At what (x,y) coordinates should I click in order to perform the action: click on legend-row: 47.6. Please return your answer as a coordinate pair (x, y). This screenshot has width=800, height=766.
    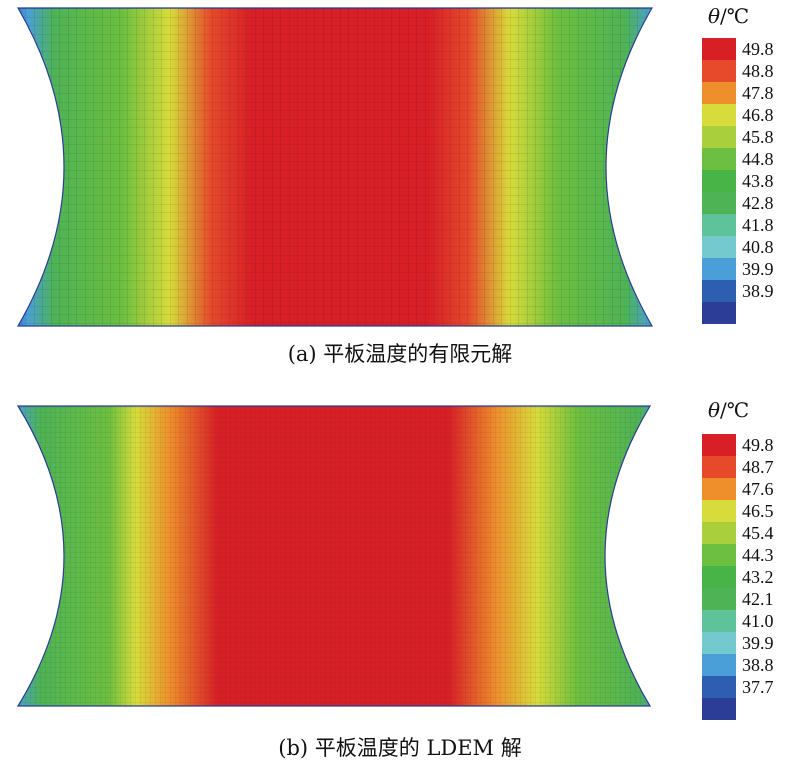
    Looking at the image, I should click on (751, 489).